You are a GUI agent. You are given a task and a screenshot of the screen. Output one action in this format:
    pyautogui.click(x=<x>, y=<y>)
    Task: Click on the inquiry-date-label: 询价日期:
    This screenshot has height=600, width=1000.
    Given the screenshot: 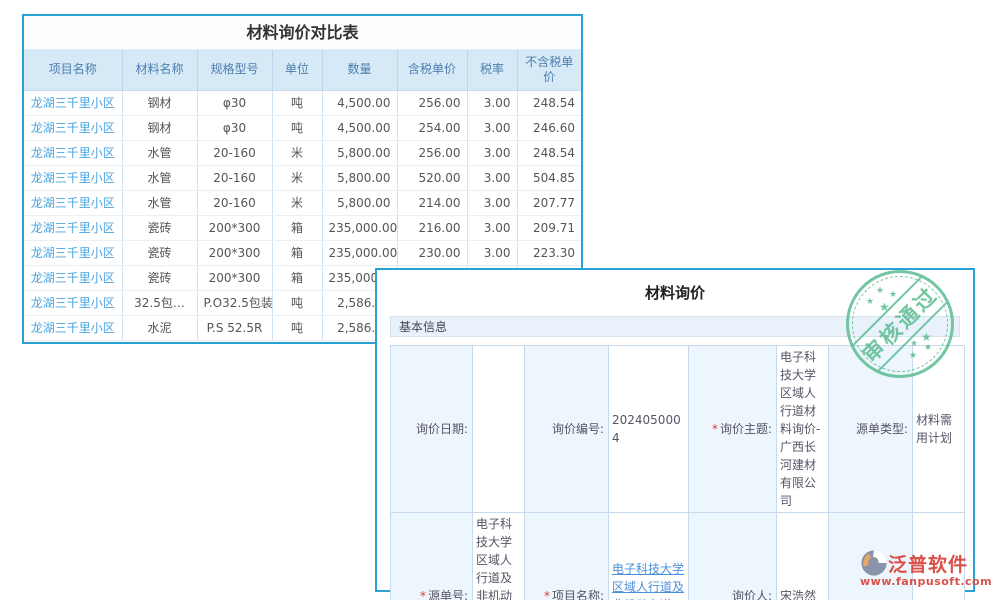 What is the action you would take?
    pyautogui.click(x=431, y=429)
    